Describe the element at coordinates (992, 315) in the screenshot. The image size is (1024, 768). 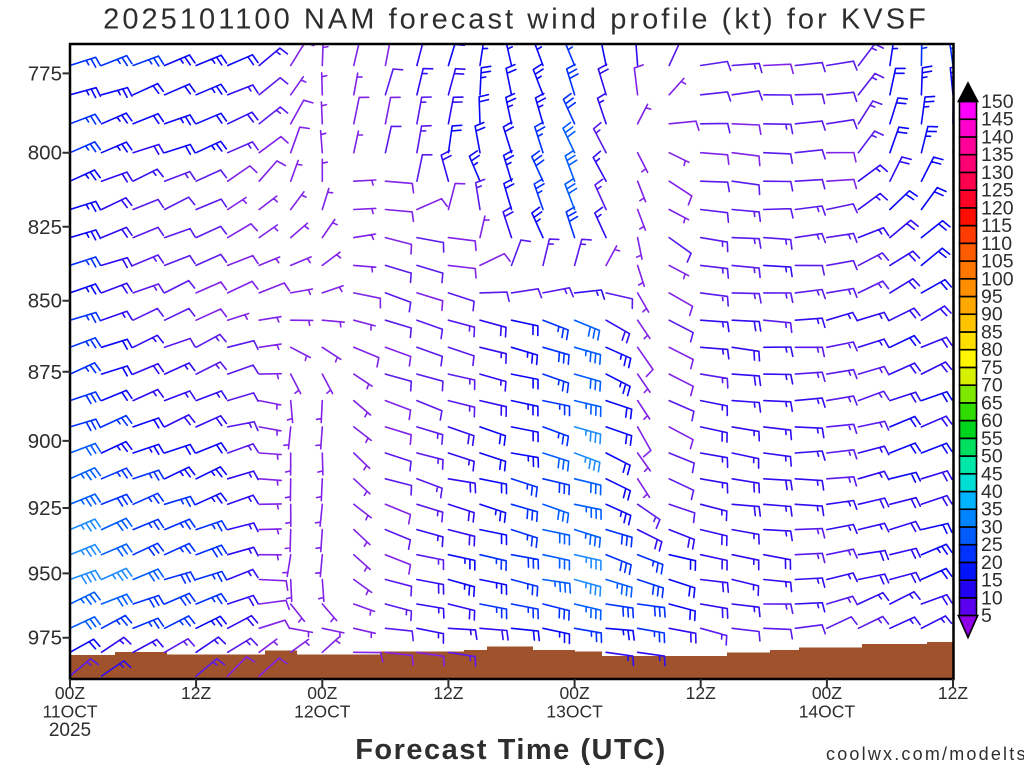
I see `svg-text: 90` at that location.